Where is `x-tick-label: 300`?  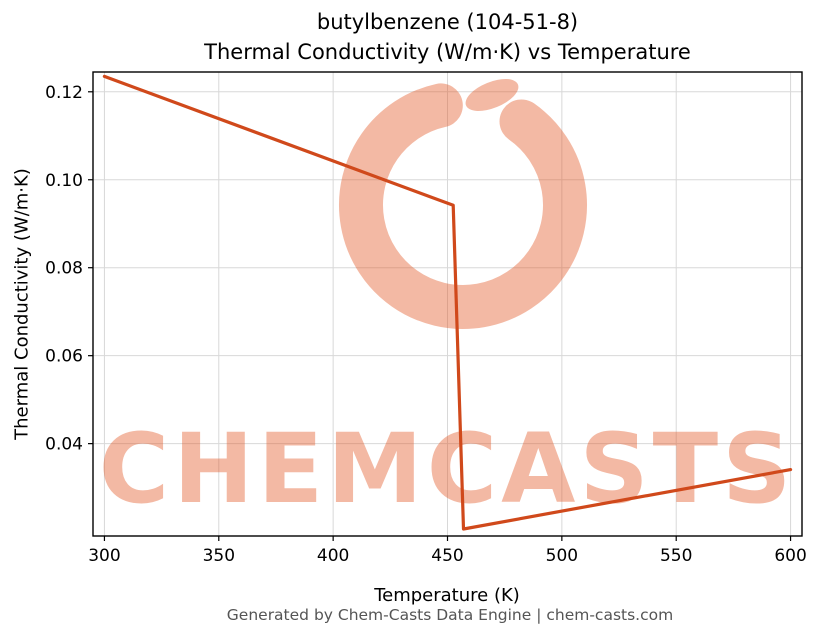
x-tick-label: 300 is located at coordinates (104, 556).